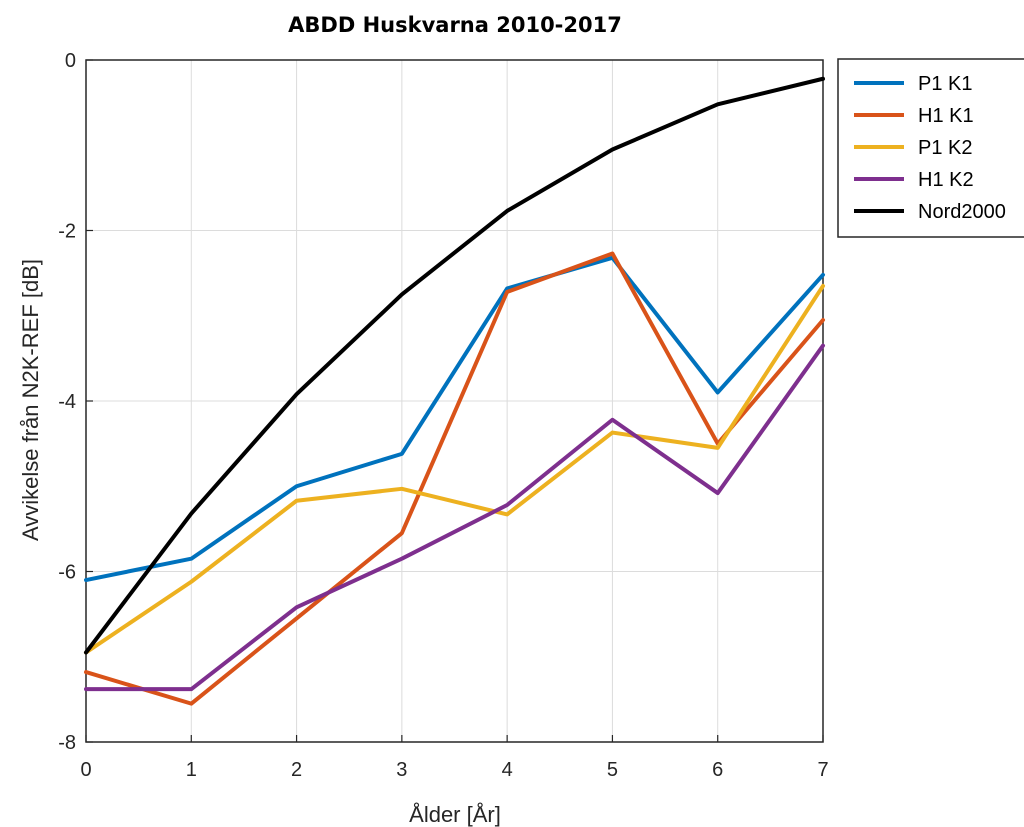  I want to click on chart-title: ABDD Huskvarna 2010-2017, so click(455, 25).